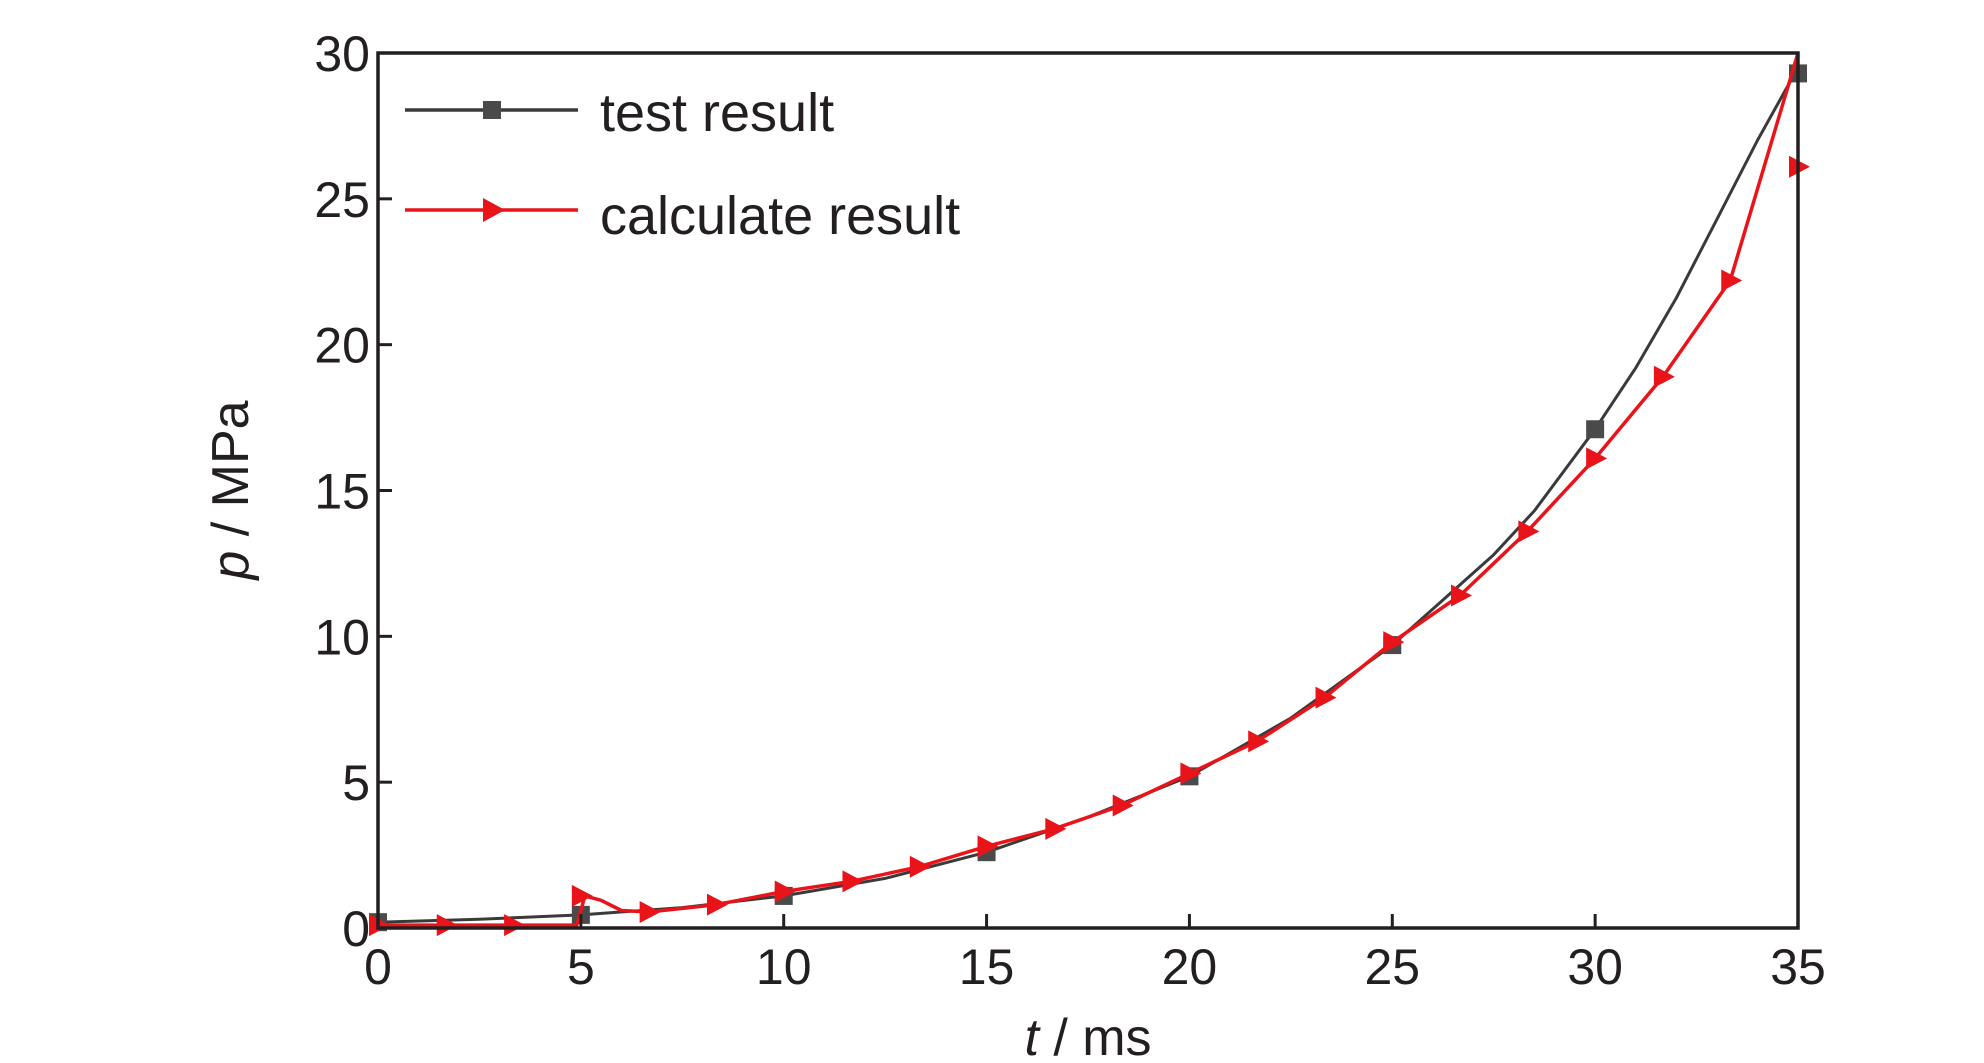  What do you see at coordinates (1595, 967) in the screenshot?
I see `x-tick-label: 30` at bounding box center [1595, 967].